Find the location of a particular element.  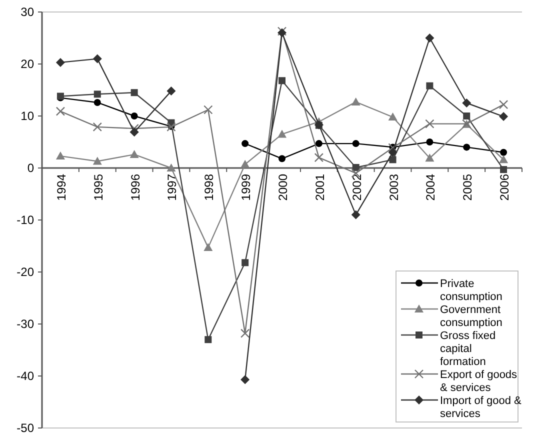

legend-label: Government consumption is located at coordinates (471, 316).